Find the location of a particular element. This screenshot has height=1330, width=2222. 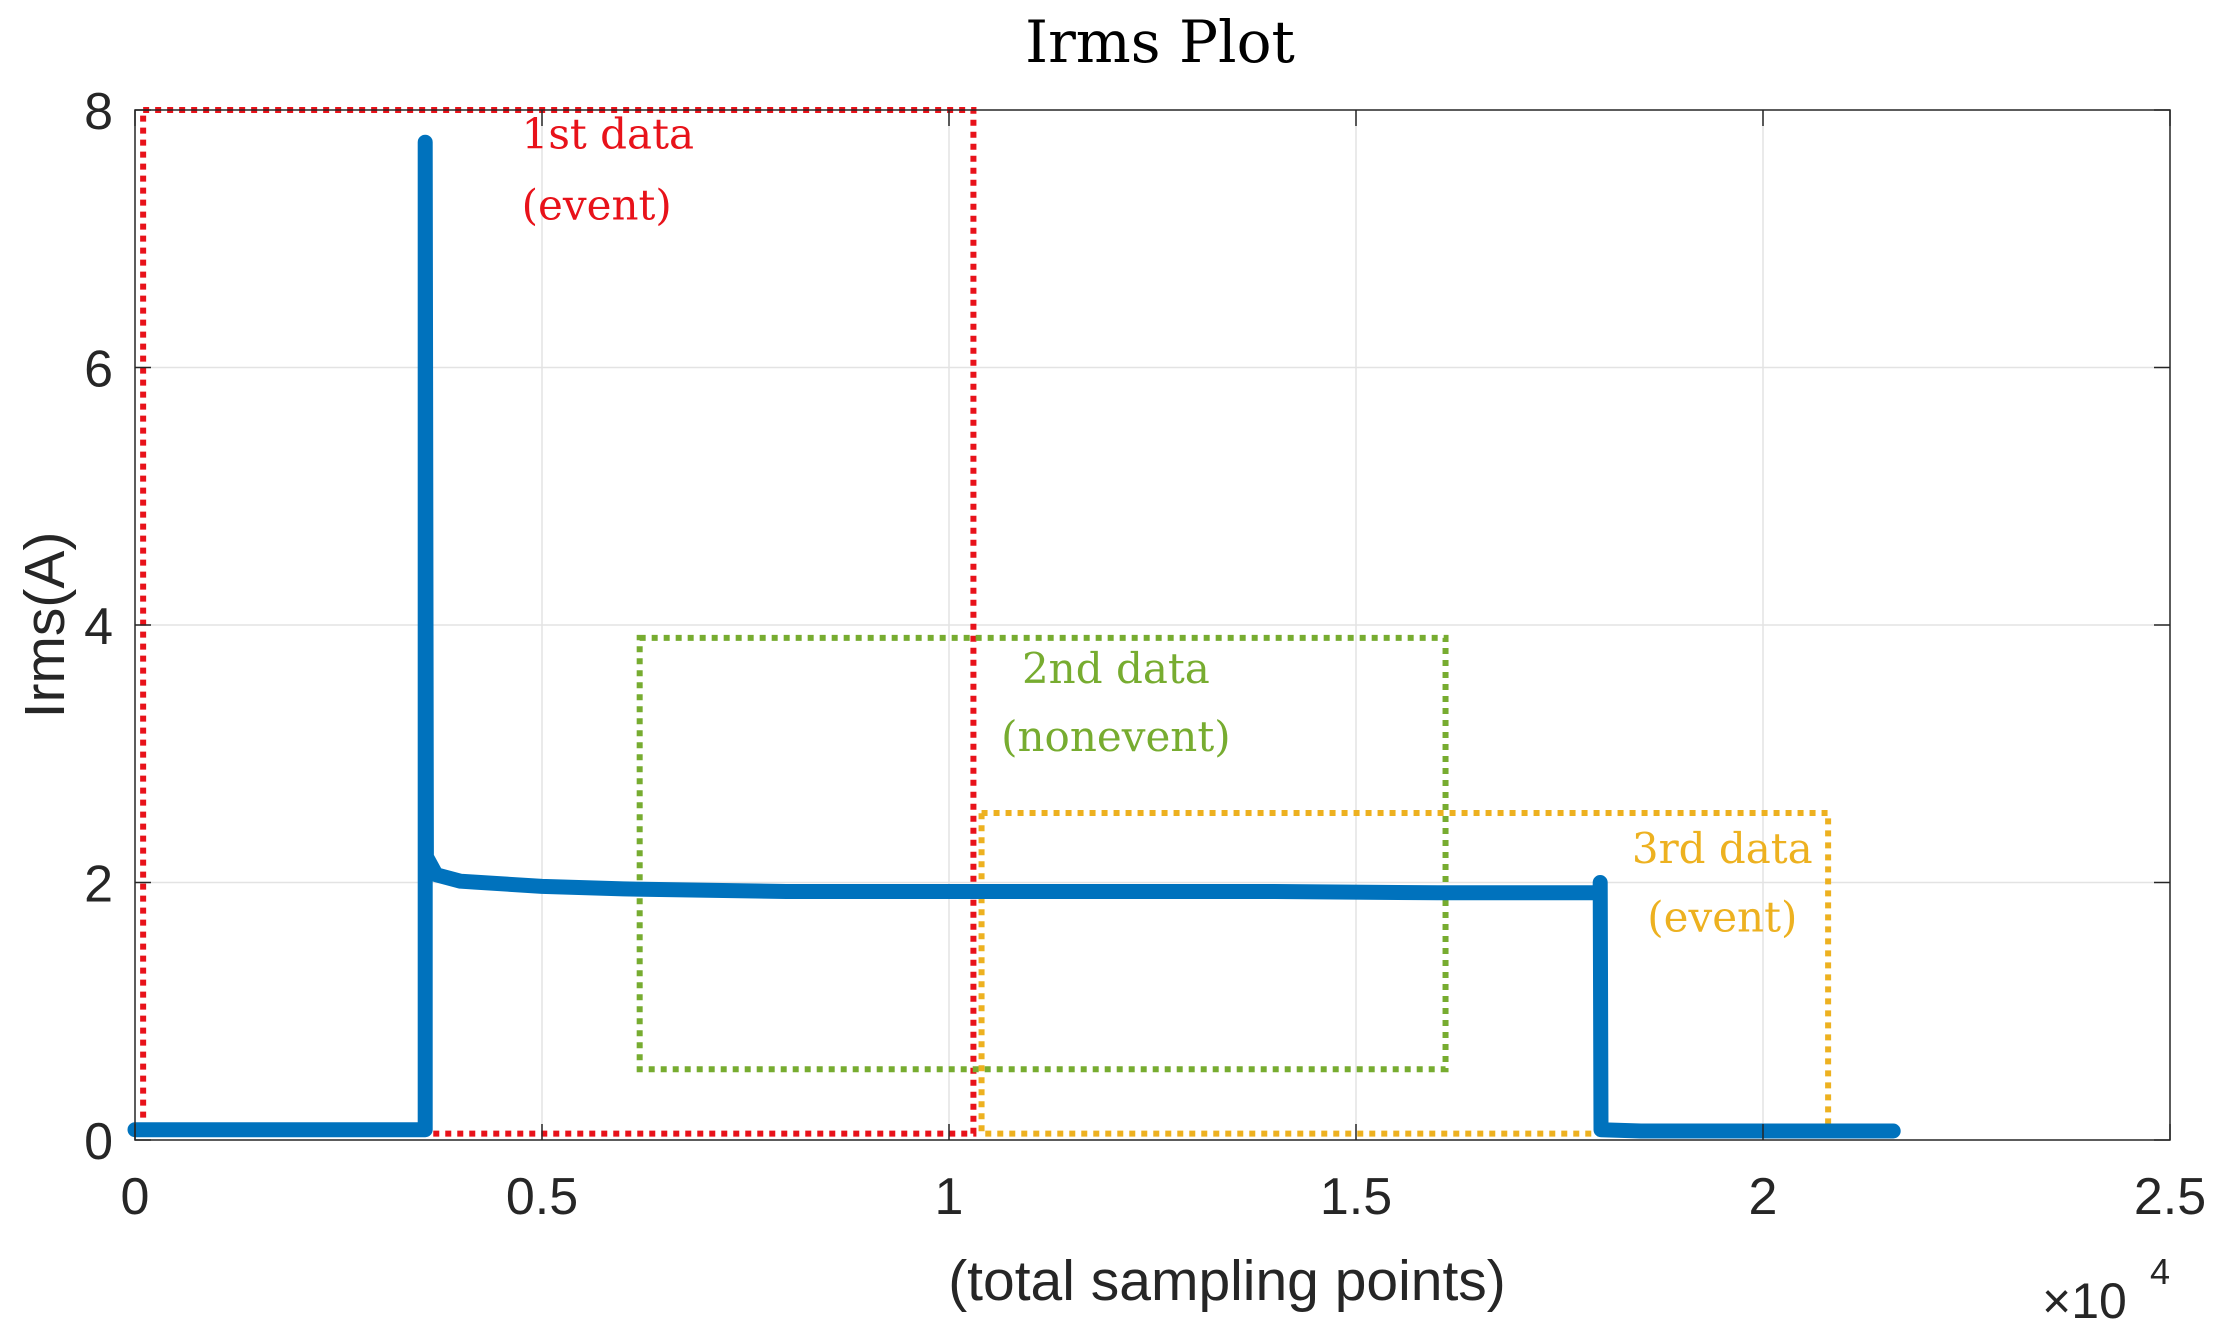

y-tick-label: 8 is located at coordinates (98, 112).